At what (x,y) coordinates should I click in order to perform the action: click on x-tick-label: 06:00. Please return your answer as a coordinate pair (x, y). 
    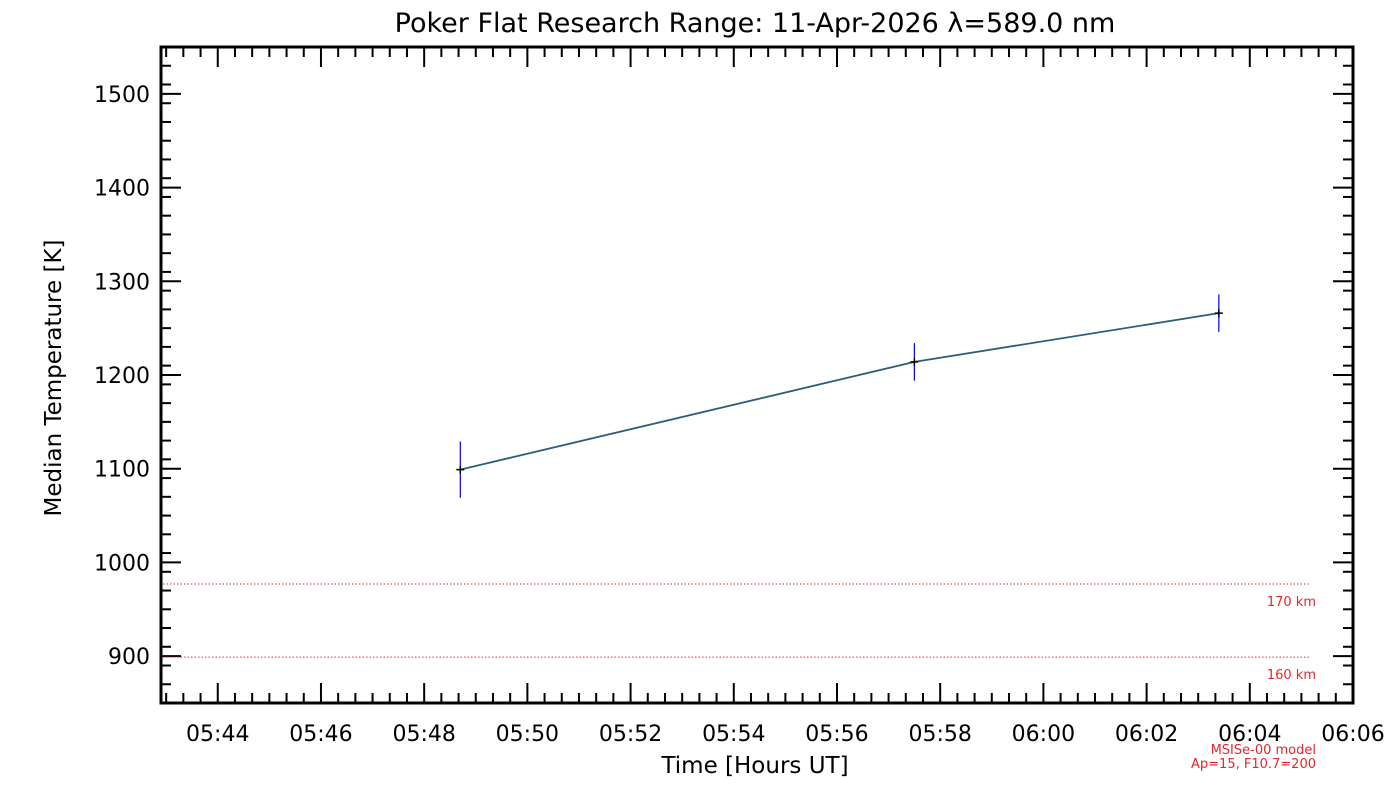
    Looking at the image, I should click on (1043, 734).